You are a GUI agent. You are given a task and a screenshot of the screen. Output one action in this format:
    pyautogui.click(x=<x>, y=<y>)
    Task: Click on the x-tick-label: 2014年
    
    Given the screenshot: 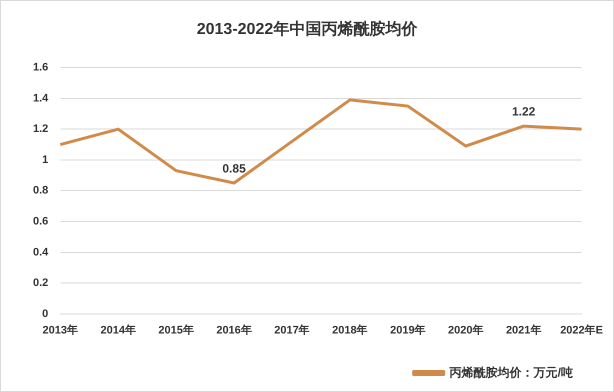 What is the action you would take?
    pyautogui.click(x=118, y=329)
    